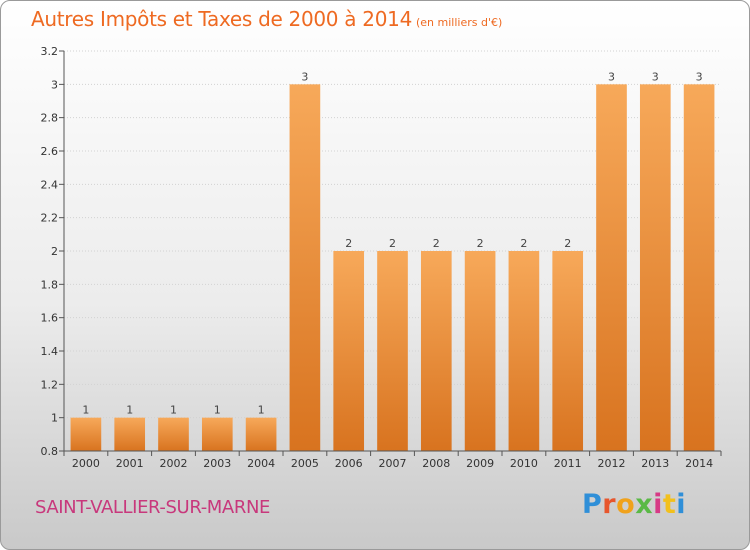  I want to click on y-tick-label: 2.8, so click(50, 118).